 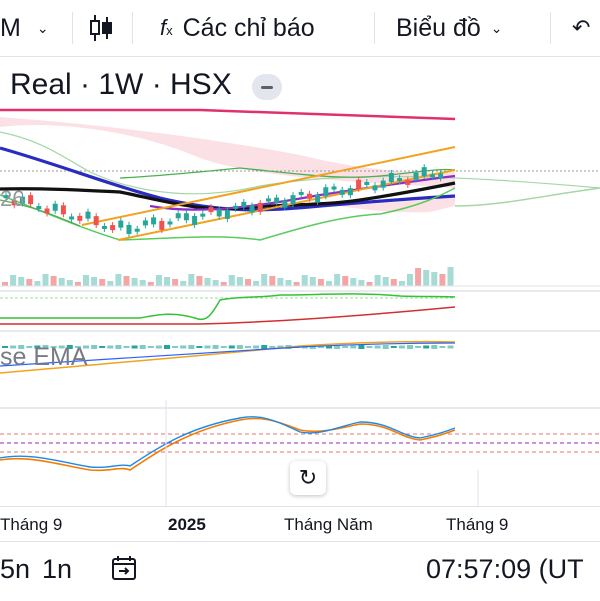 What do you see at coordinates (57, 569) in the screenshot?
I see `range-button-1n: 1n` at bounding box center [57, 569].